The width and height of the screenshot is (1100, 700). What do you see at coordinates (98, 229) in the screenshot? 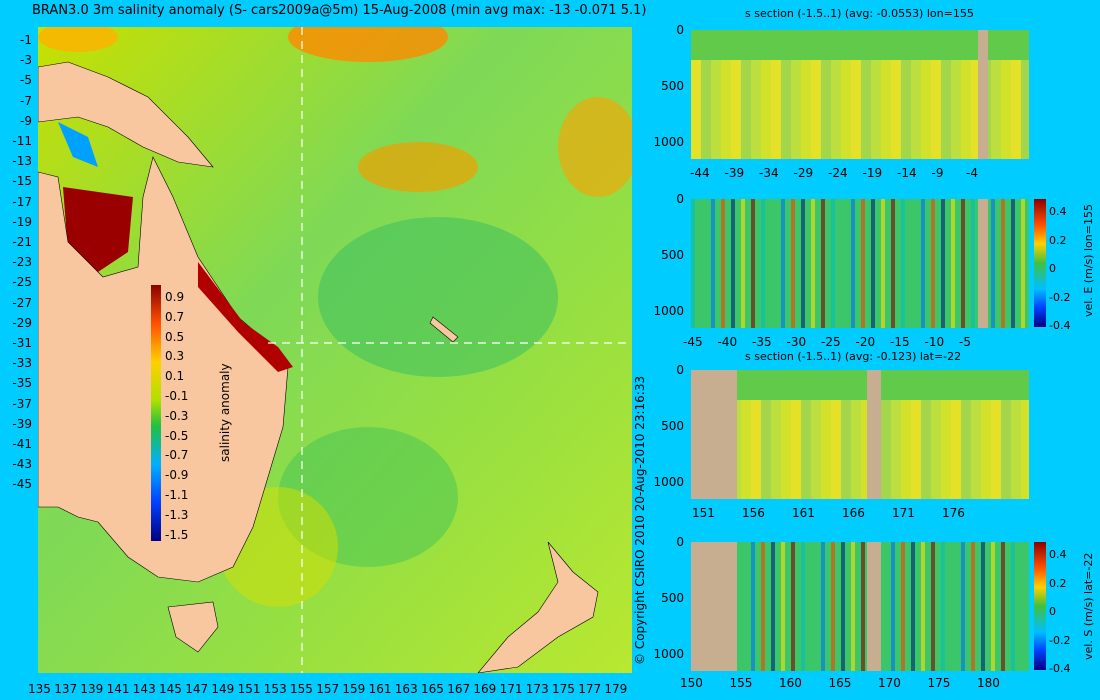
I see `gulf-anomaly` at bounding box center [98, 229].